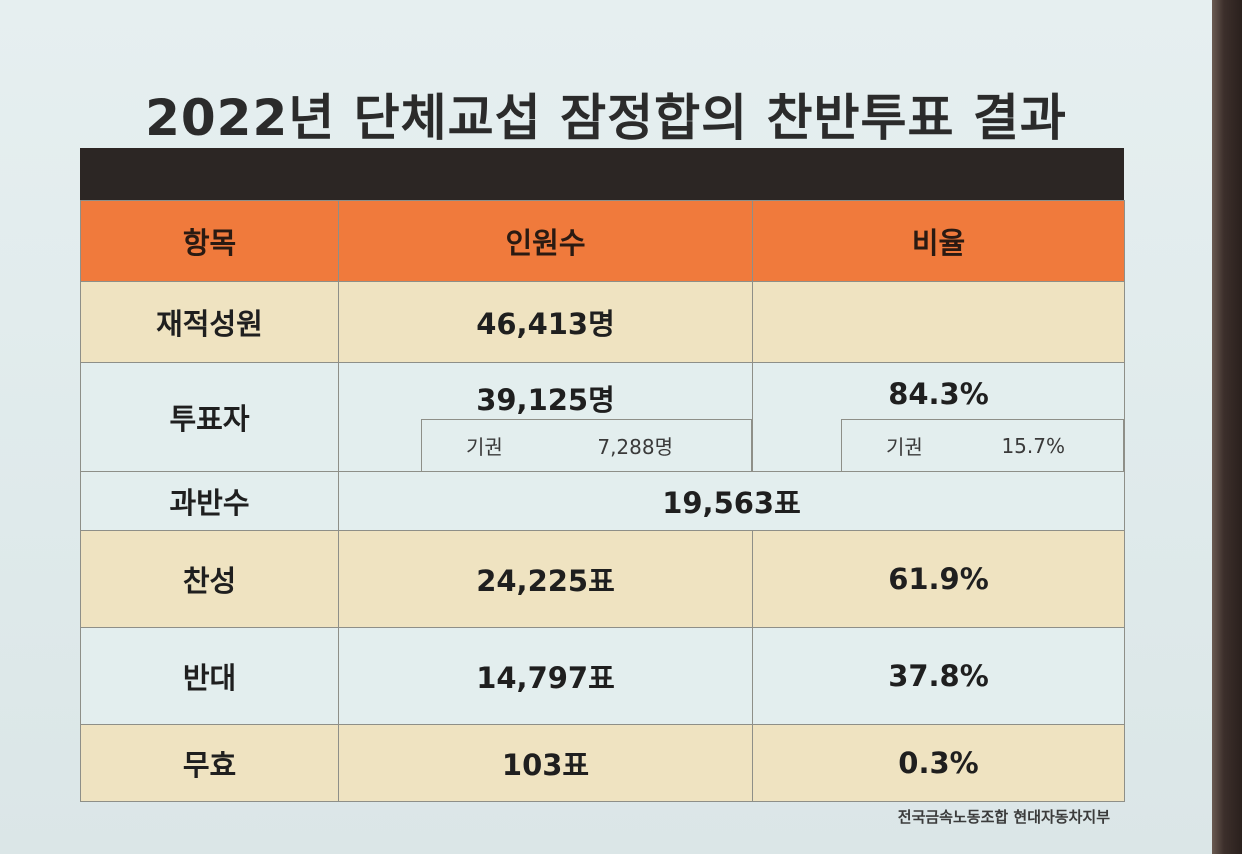 This screenshot has height=854, width=1242. I want to click on table-row-voters: 투표자 39,125명 기권 7,288명 84.3% 기권, so click(602, 417).